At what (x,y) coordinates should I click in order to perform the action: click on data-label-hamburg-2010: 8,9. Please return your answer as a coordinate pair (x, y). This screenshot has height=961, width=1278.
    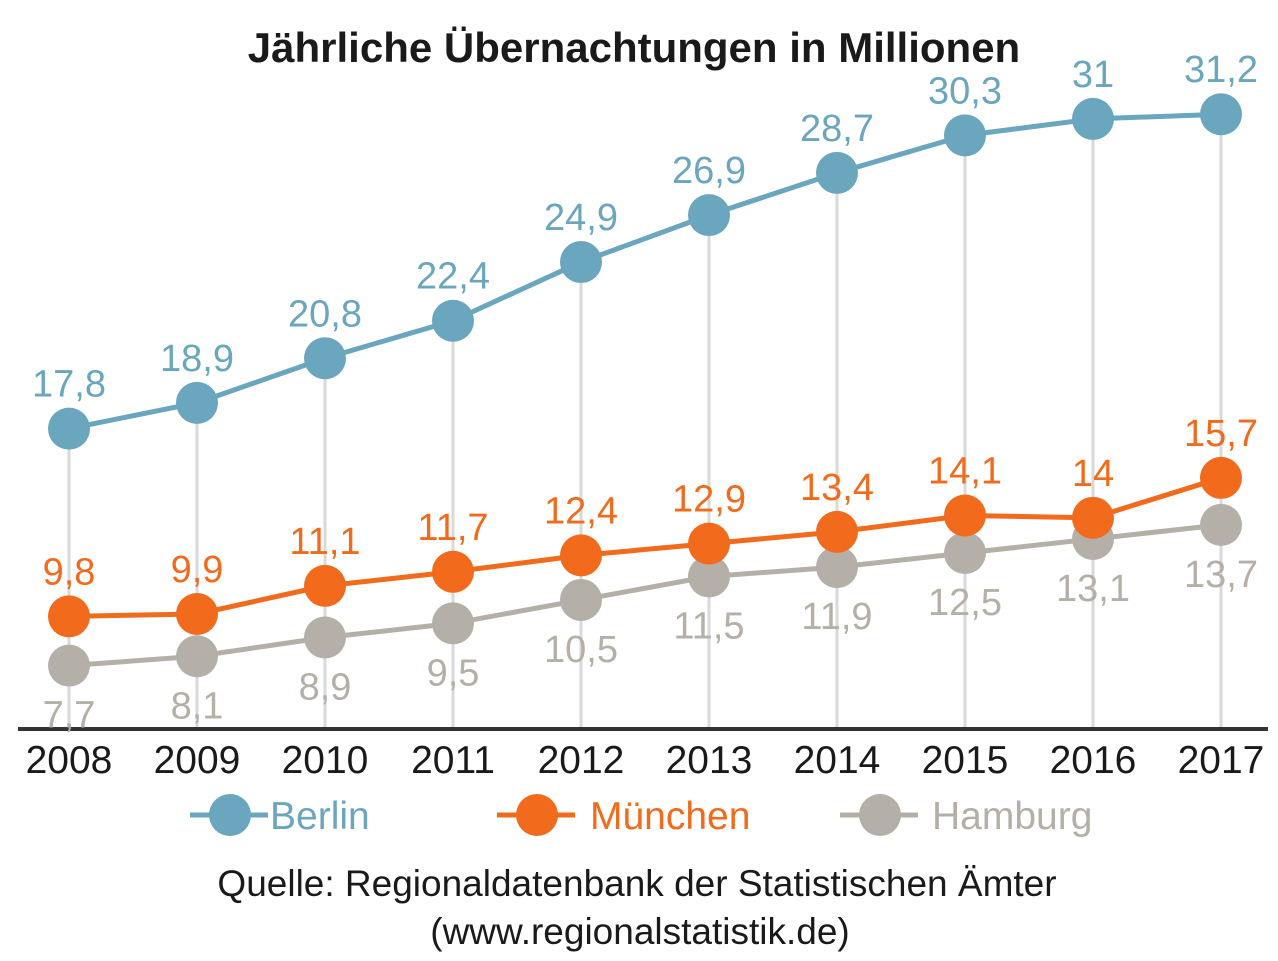
    Looking at the image, I should click on (325, 687).